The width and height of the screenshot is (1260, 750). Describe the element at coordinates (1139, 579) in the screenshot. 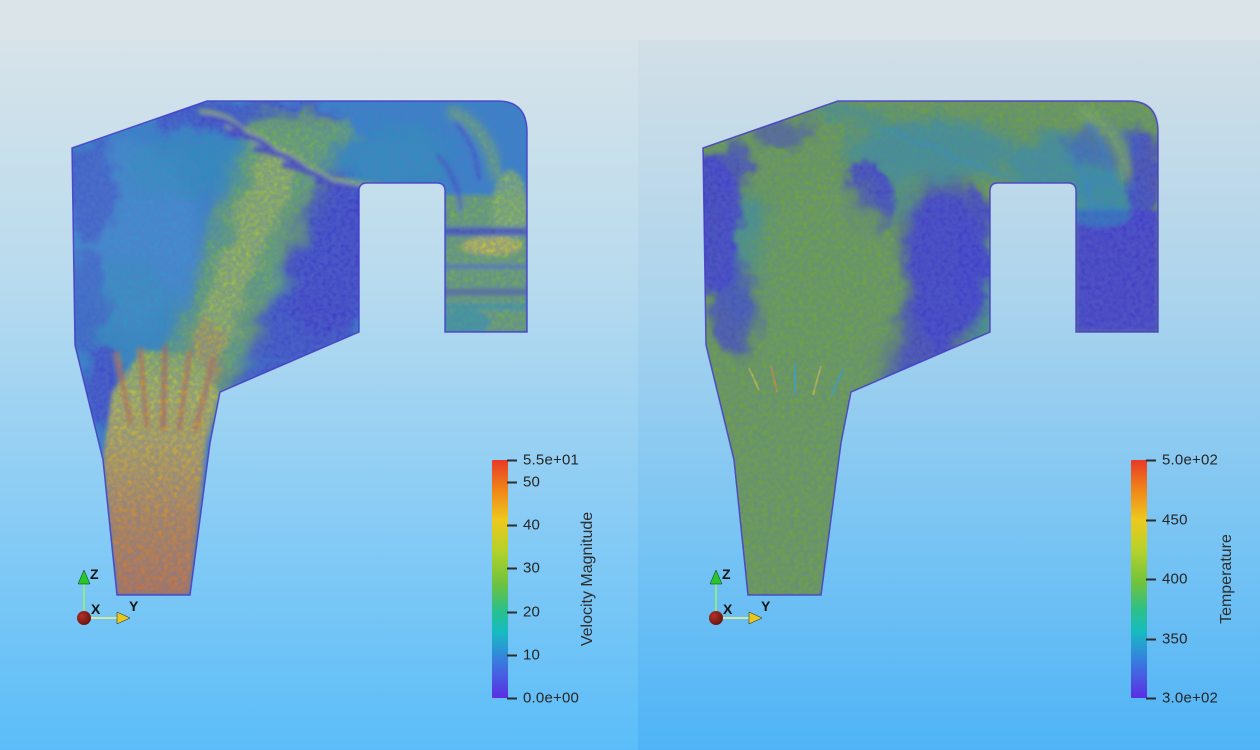

I see `temperature-colorbar-gradient` at that location.